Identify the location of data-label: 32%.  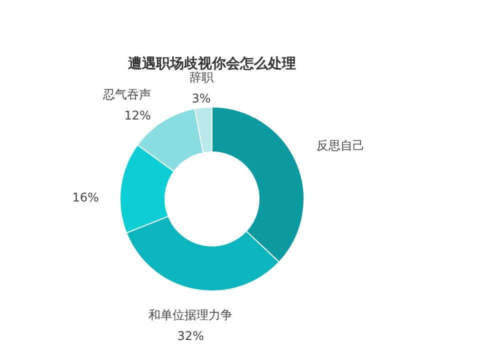
(190, 335).